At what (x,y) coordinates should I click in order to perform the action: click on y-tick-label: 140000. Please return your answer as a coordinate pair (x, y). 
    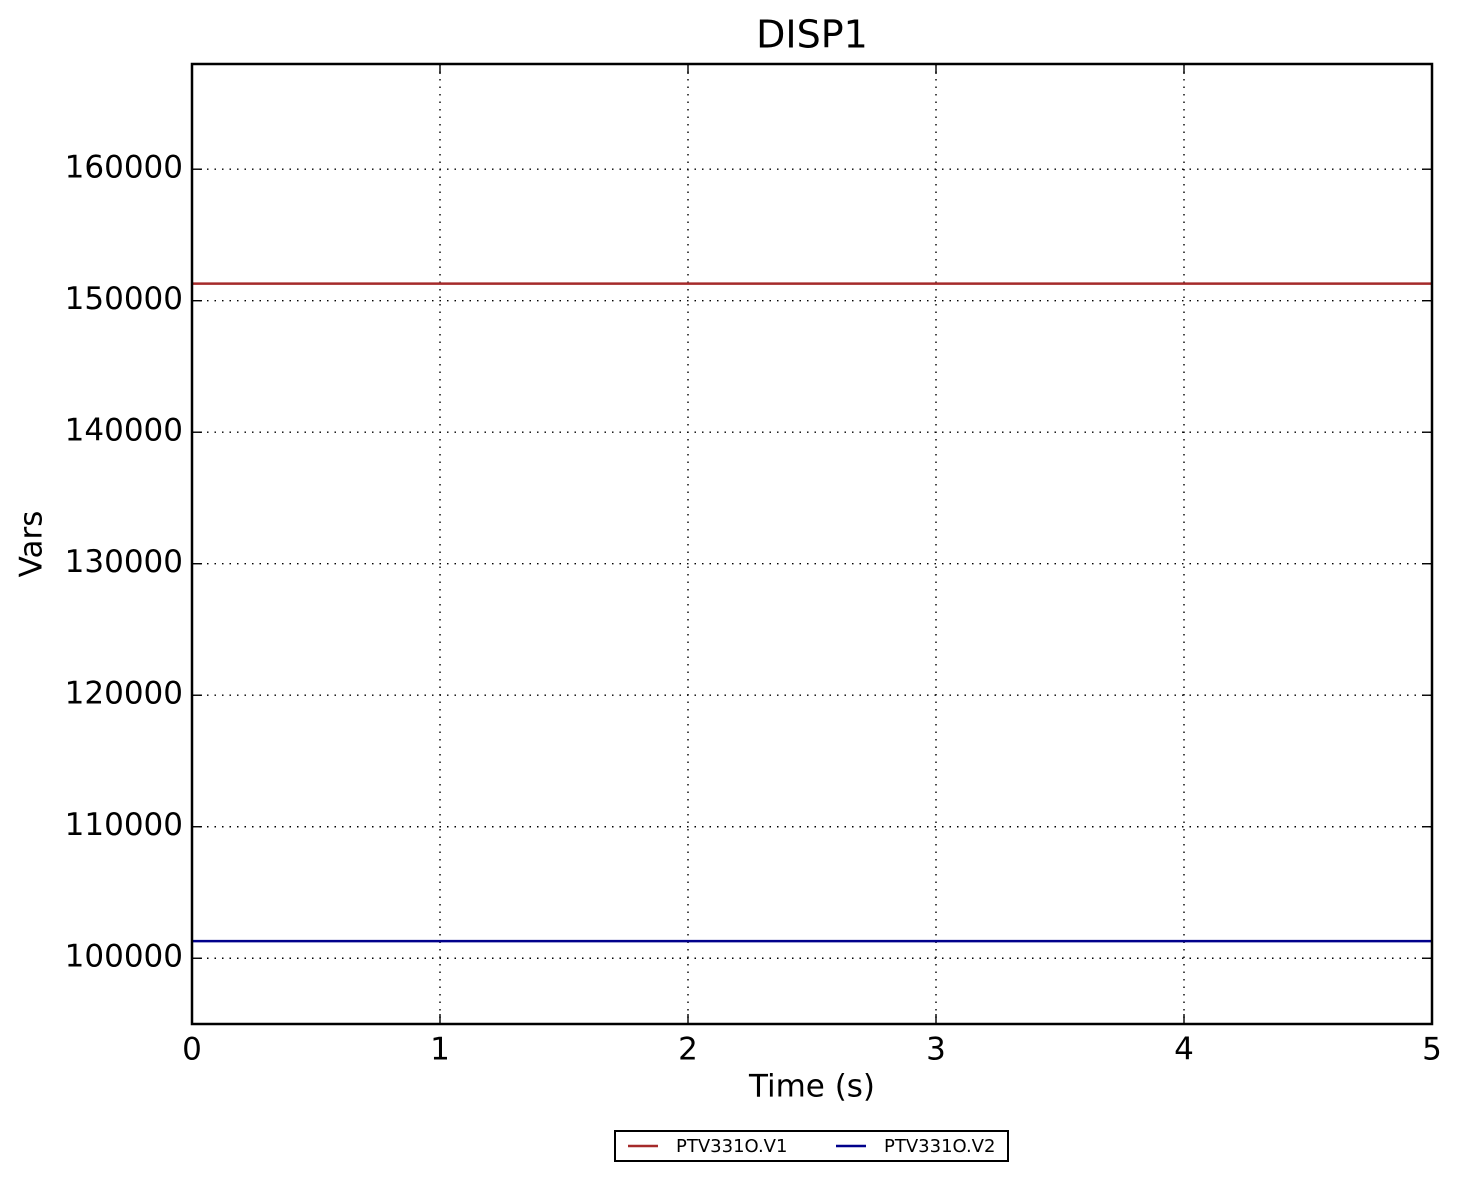
    Looking at the image, I should click on (124, 431).